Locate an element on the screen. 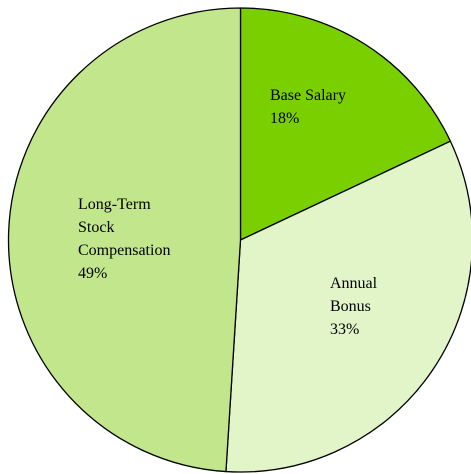 The width and height of the screenshot is (471, 474). value-label: 33% is located at coordinates (345, 329).